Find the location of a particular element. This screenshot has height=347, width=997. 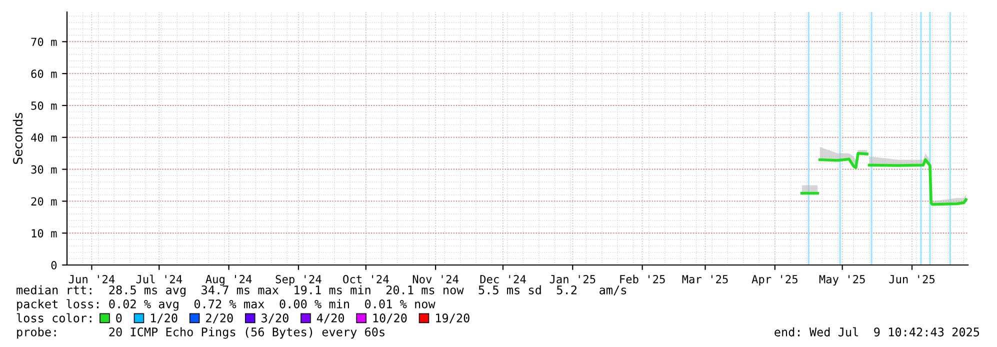

y-tick-label: 30 m is located at coordinates (44, 169).